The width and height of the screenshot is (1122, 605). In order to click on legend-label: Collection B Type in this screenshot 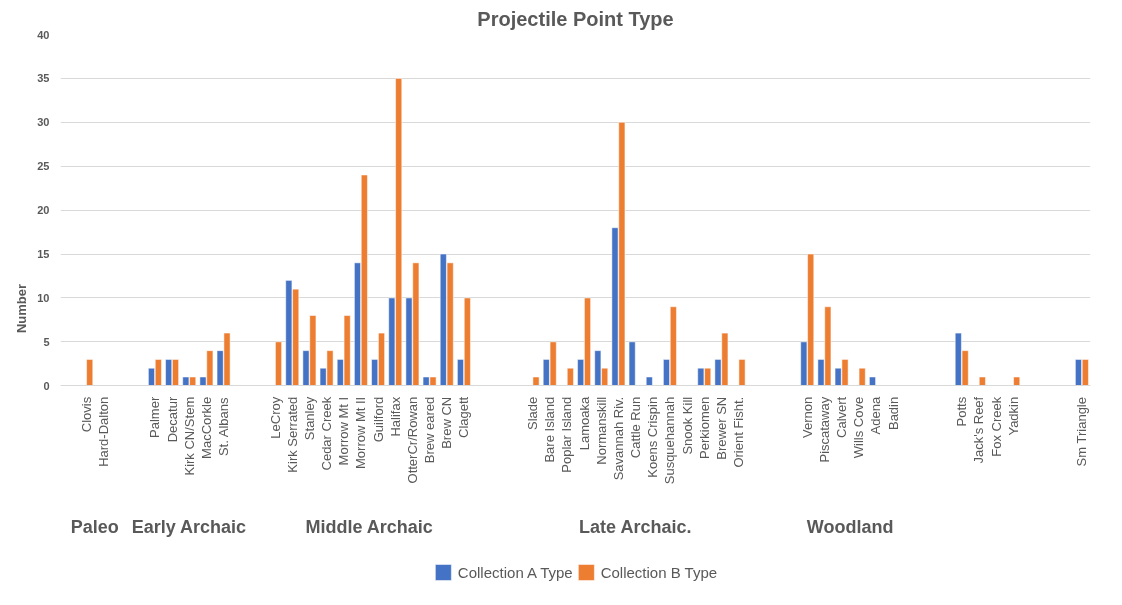, I will do `click(659, 572)`.